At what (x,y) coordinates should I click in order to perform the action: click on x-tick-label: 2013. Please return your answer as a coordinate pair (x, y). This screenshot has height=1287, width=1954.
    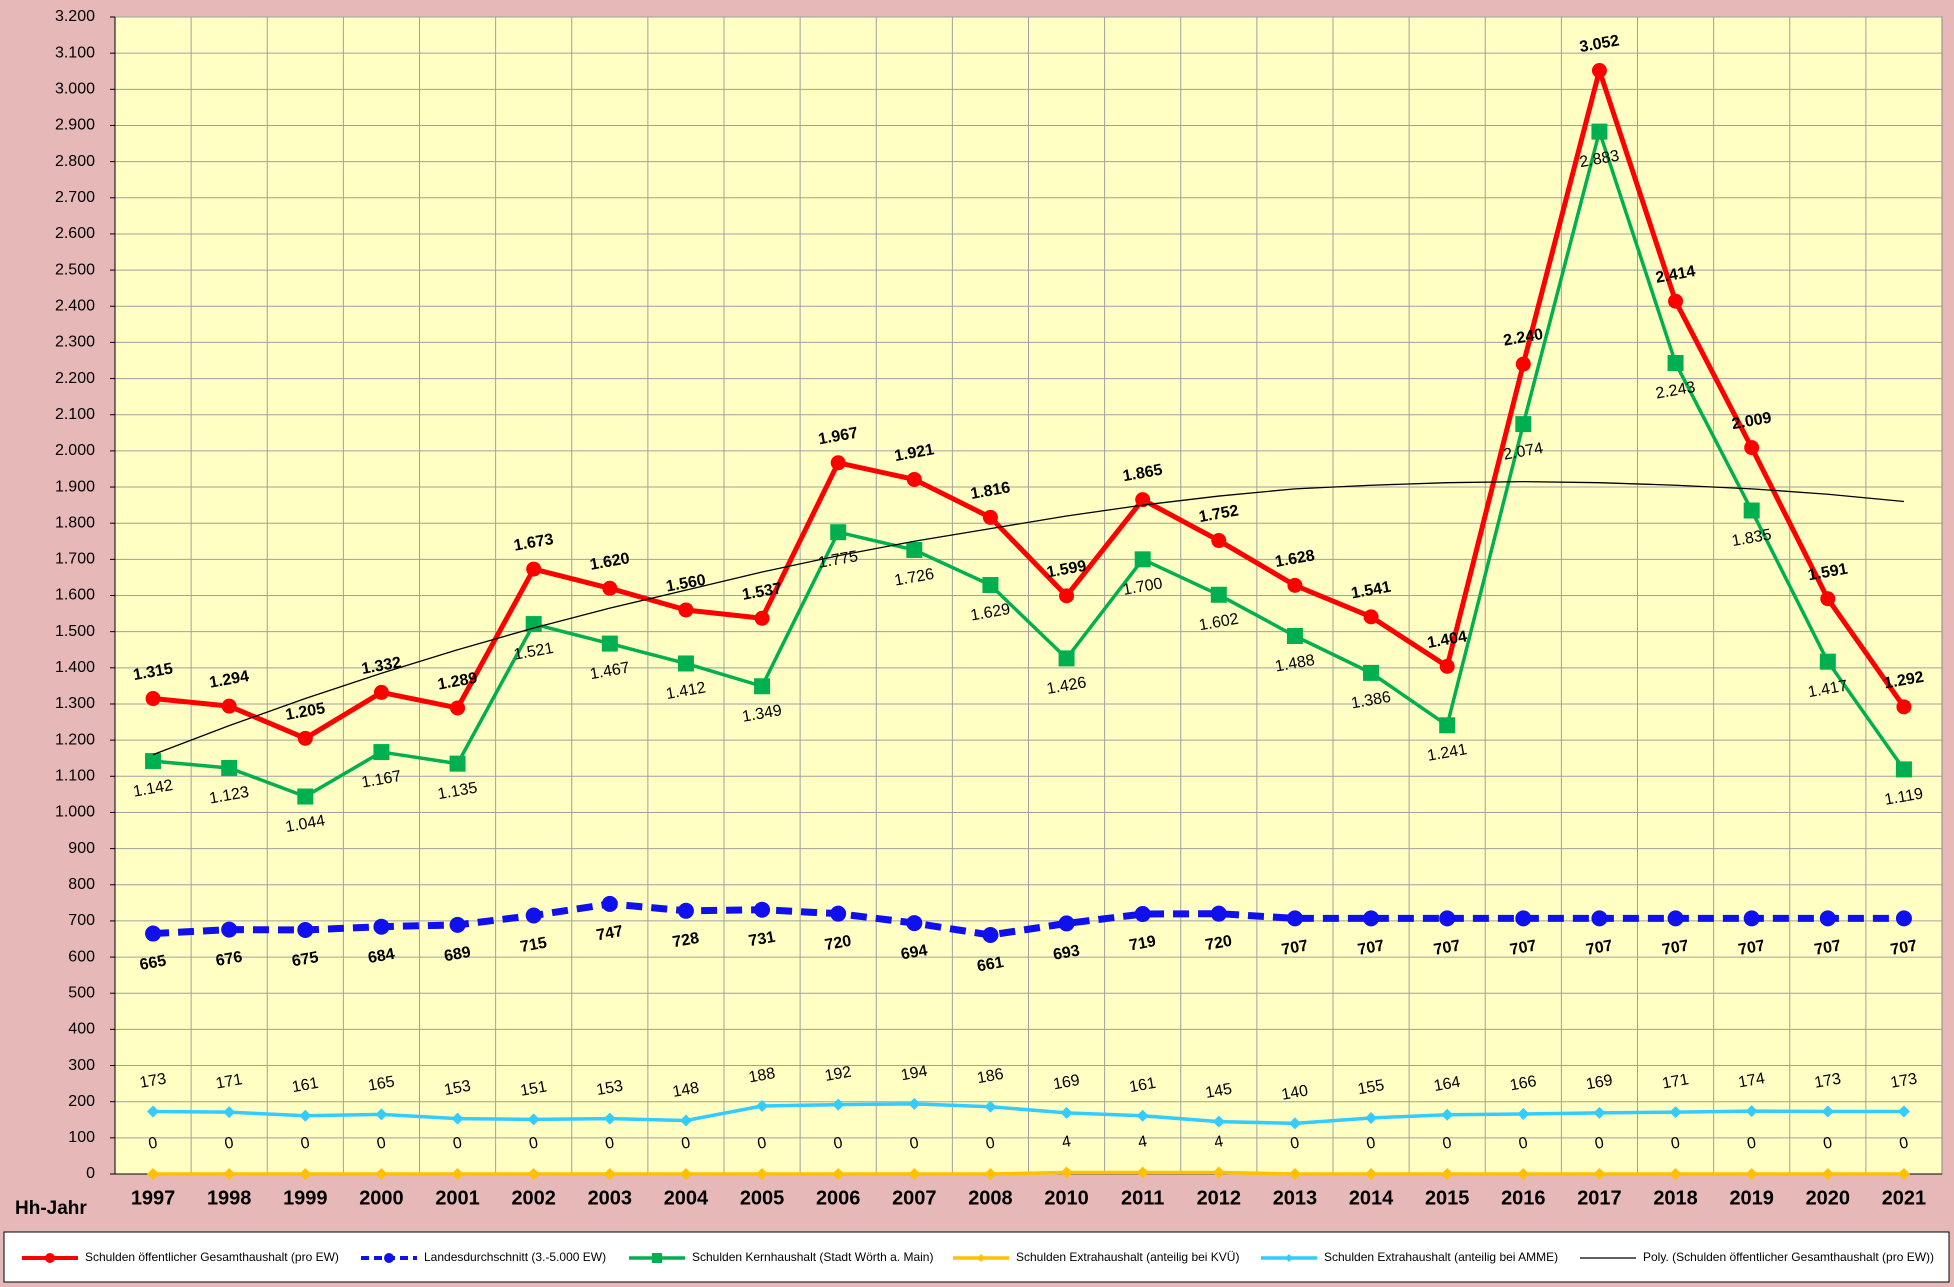
    Looking at the image, I should click on (1295, 1198).